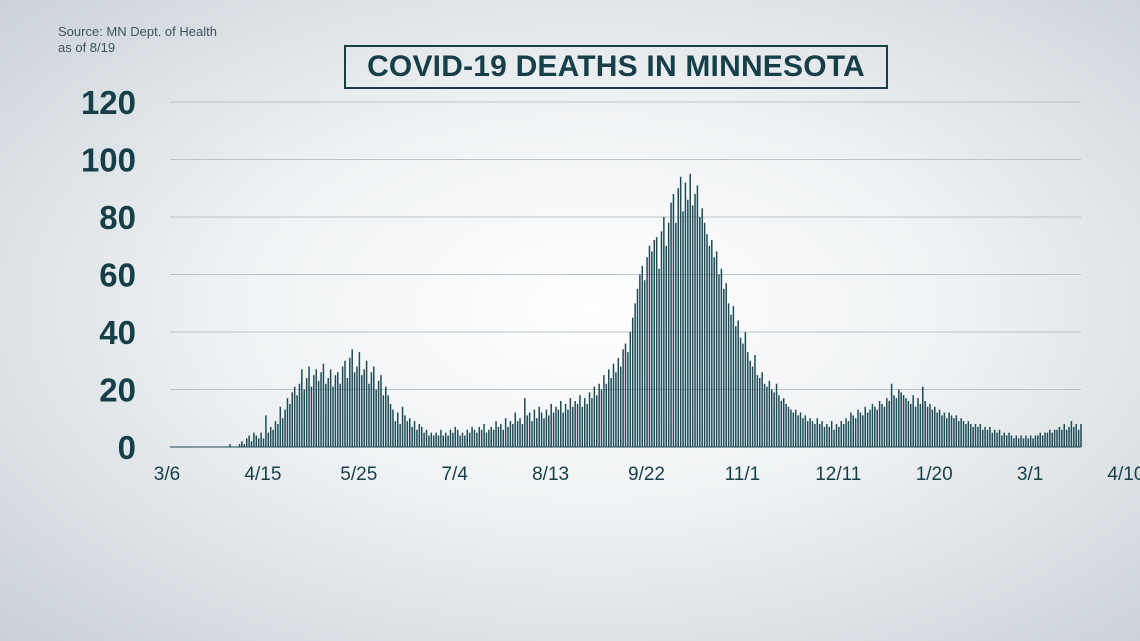 This screenshot has width=1140, height=641. Describe the element at coordinates (117, 275) in the screenshot. I see `y-tick-label: 60` at that location.